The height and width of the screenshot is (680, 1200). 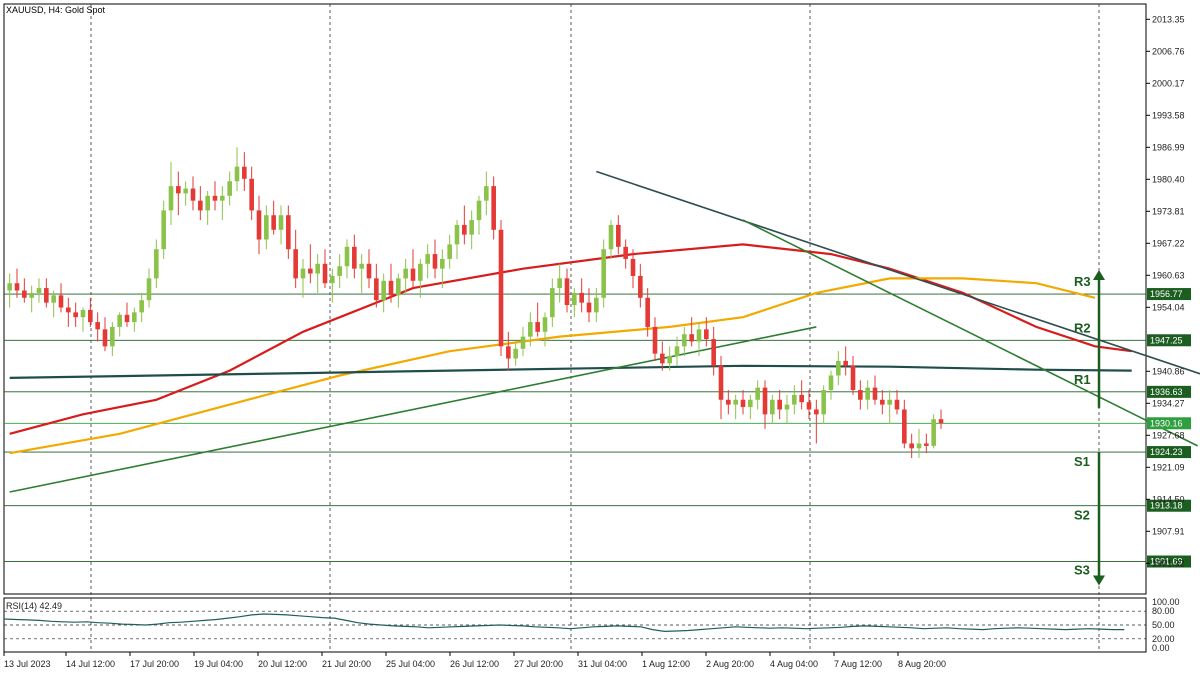 What do you see at coordinates (1169, 340) in the screenshot?
I see `level-tag: 1947.25` at bounding box center [1169, 340].